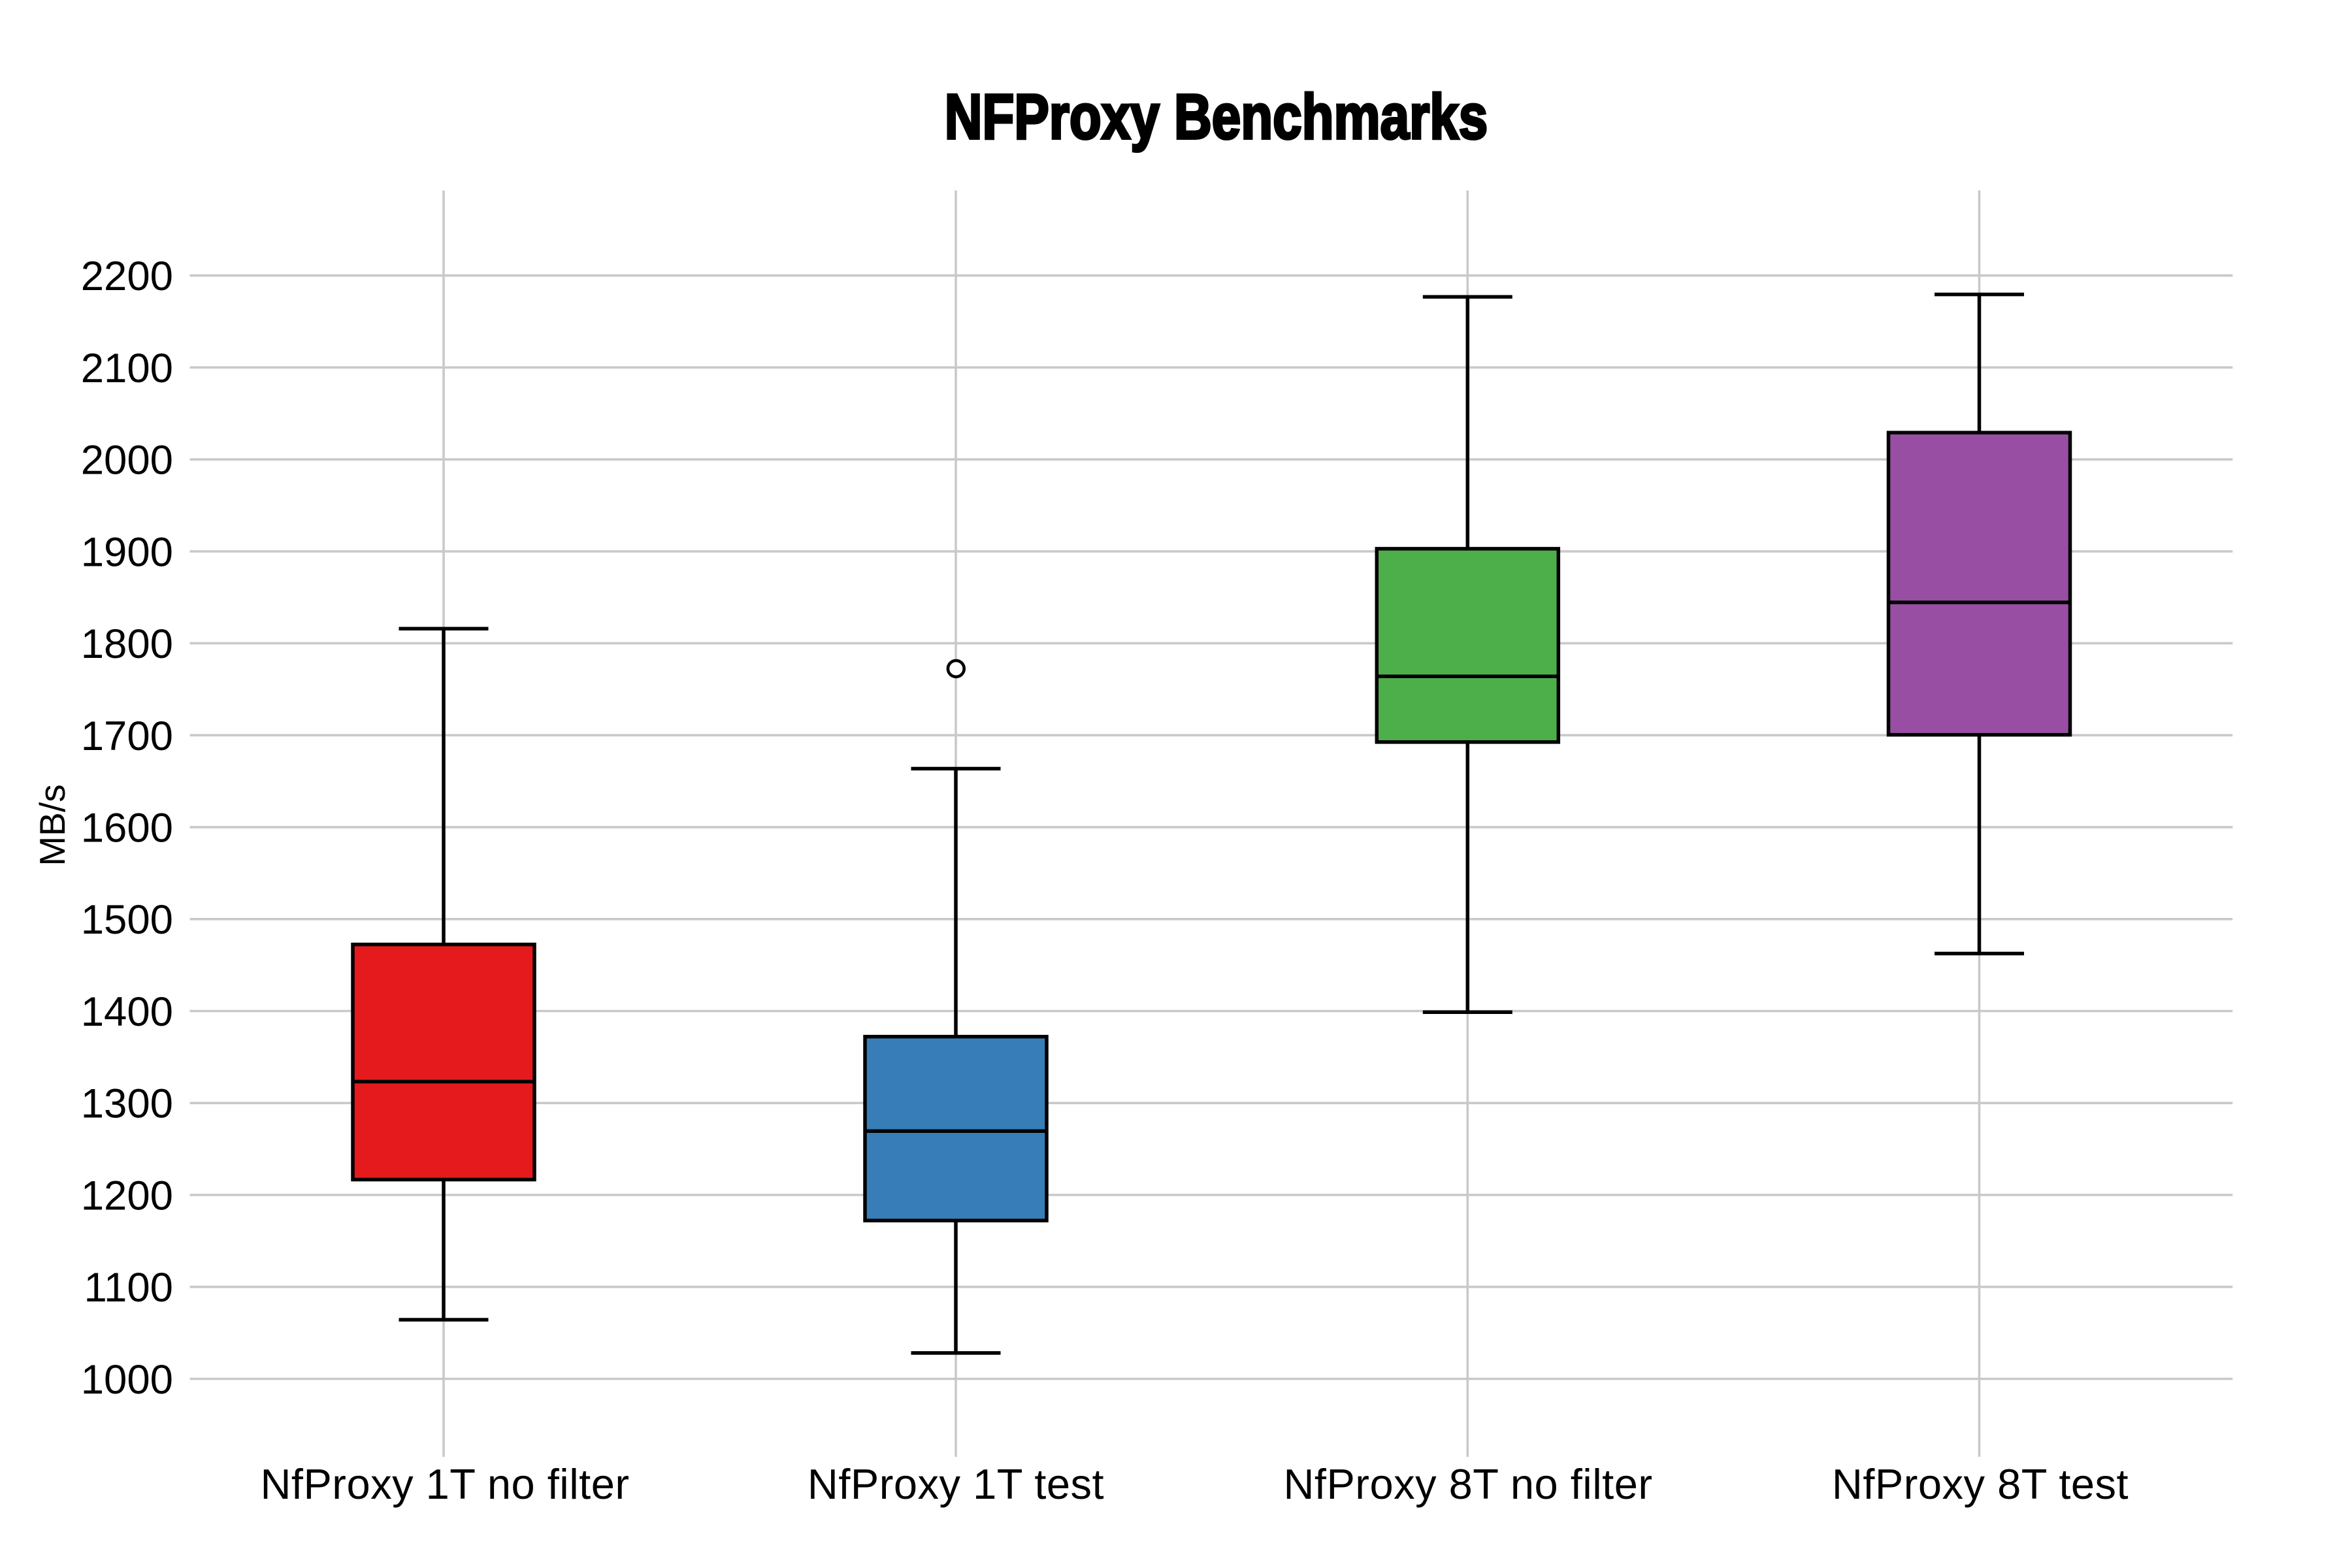 The width and height of the screenshot is (2352, 1568). I want to click on svg-text: 2200, so click(127, 276).